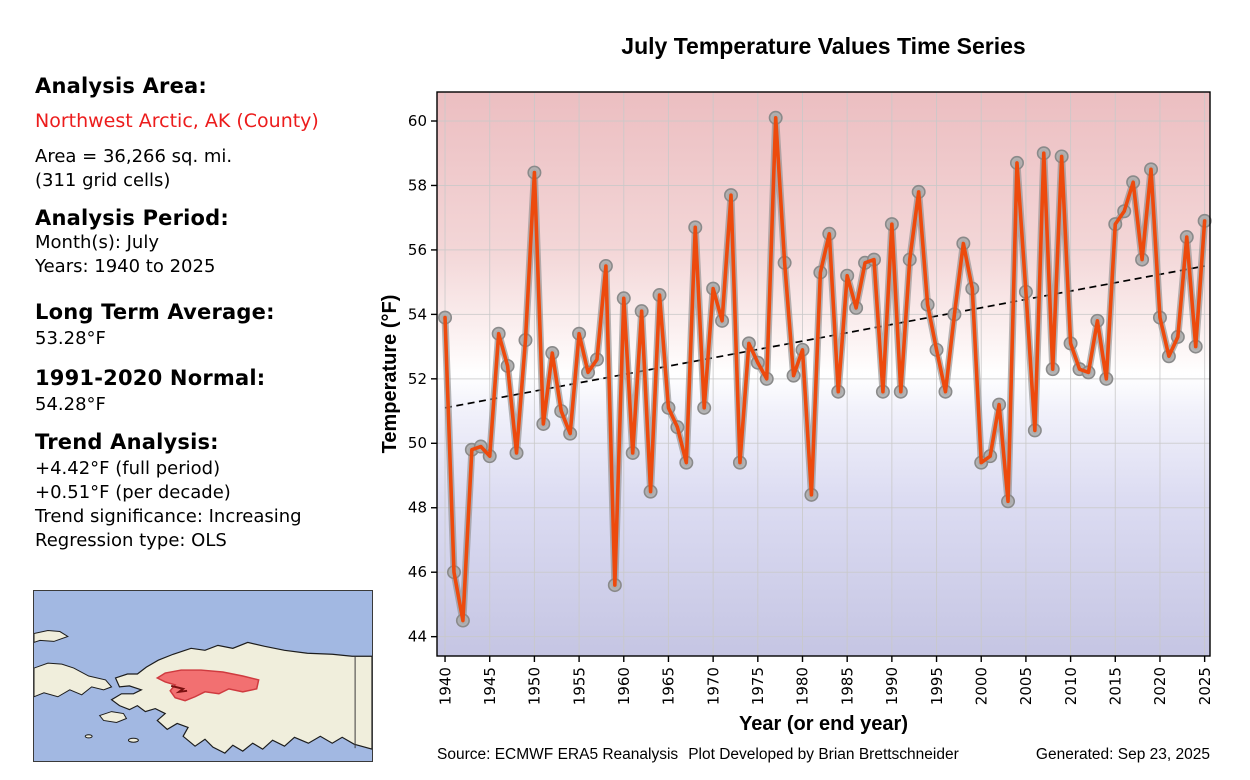 This screenshot has height=780, width=1250. What do you see at coordinates (1116, 686) in the screenshot?
I see `x-tick-label: 2015` at bounding box center [1116, 686].